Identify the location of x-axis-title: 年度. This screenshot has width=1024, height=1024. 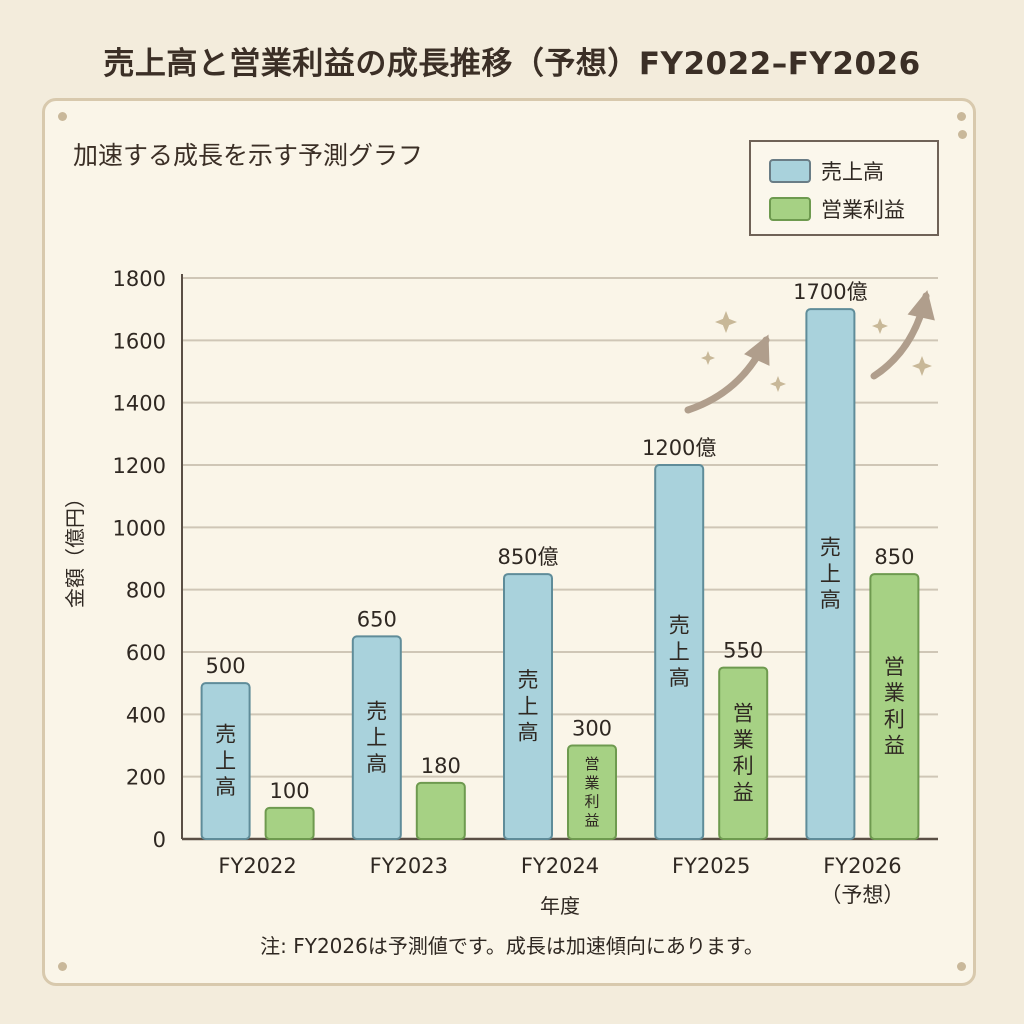
(560, 906).